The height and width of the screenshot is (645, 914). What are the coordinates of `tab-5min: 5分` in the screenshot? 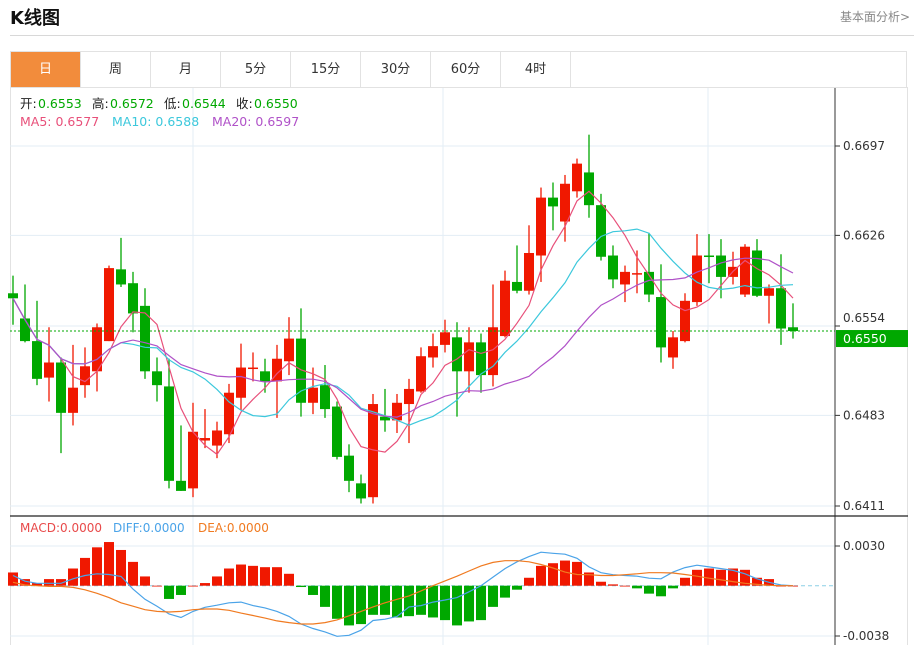 It's located at (256, 69).